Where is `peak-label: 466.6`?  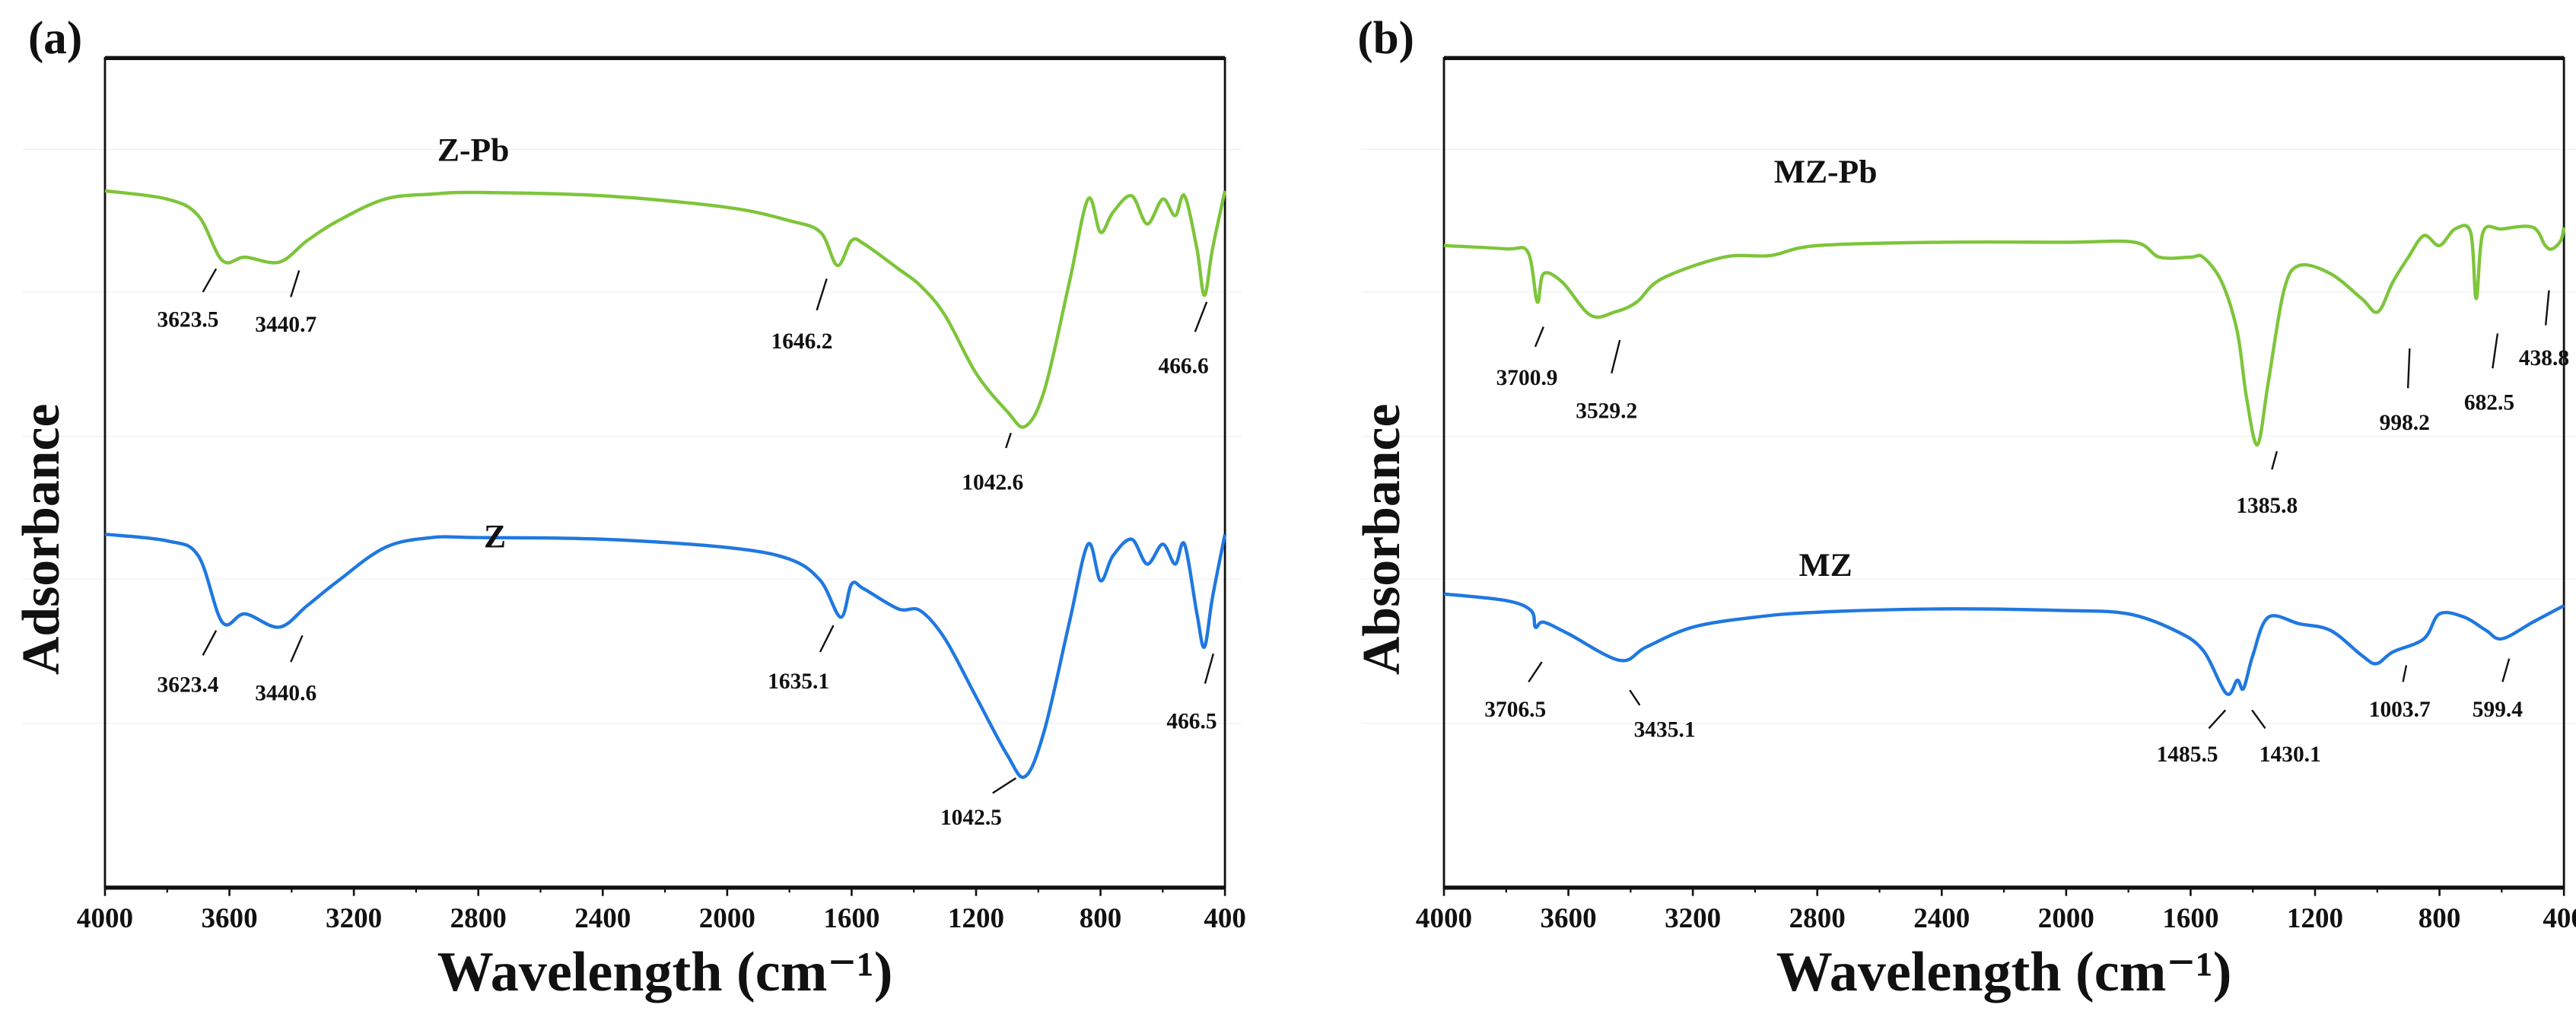
peak-label: 466.6 is located at coordinates (1183, 367).